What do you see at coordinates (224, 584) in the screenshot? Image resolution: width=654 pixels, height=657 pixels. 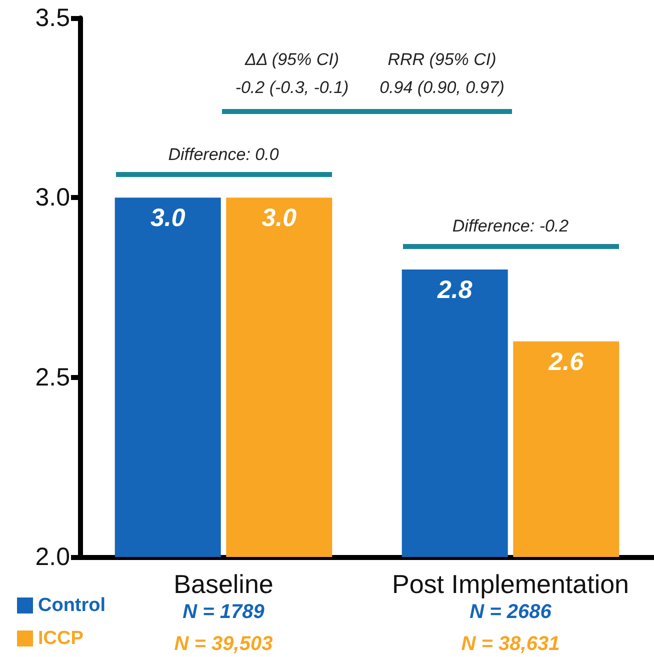 I see `x-tick-label: Baseline` at bounding box center [224, 584].